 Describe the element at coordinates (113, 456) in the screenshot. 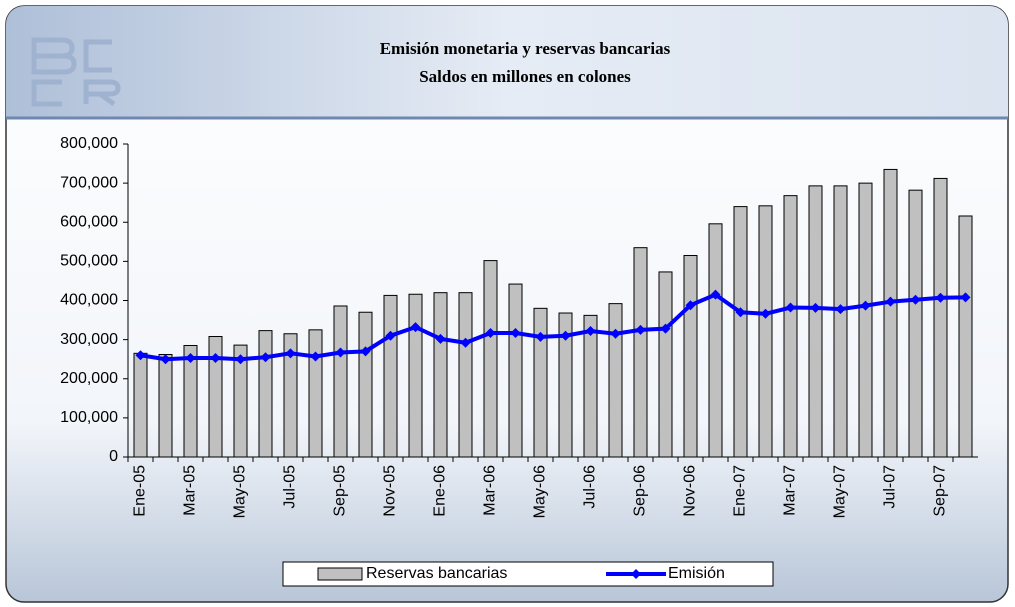

I see `y-tick-label: 0` at that location.